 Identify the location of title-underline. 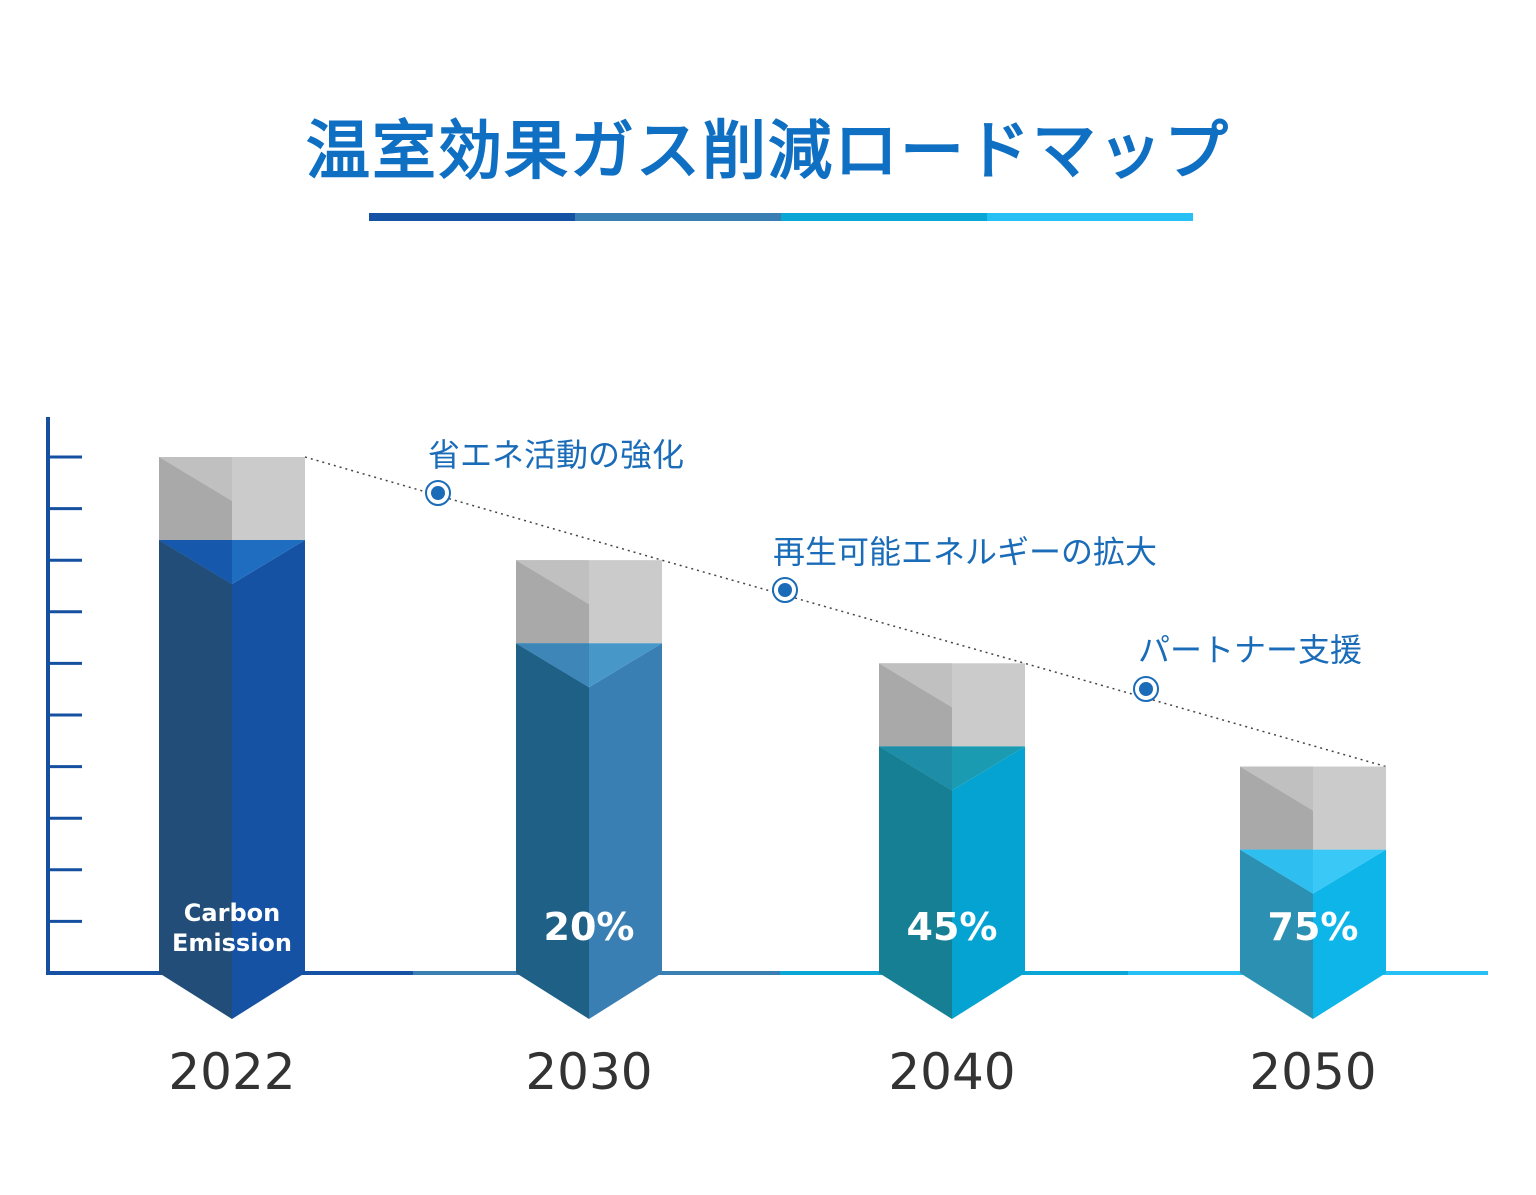
(781, 217).